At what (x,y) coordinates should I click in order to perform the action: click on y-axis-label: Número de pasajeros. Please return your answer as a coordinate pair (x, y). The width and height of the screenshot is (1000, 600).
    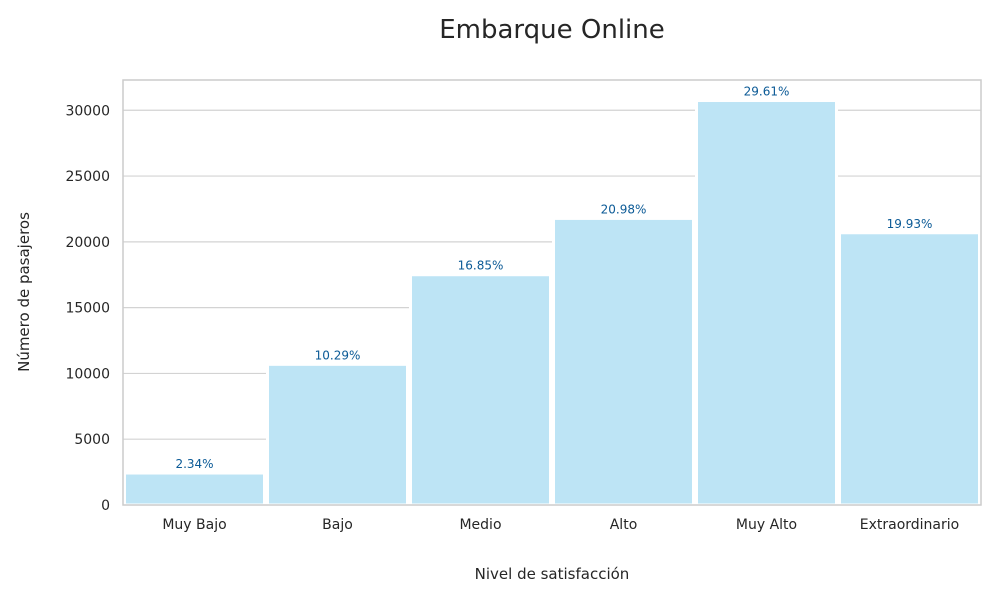
    Looking at the image, I should click on (24, 292).